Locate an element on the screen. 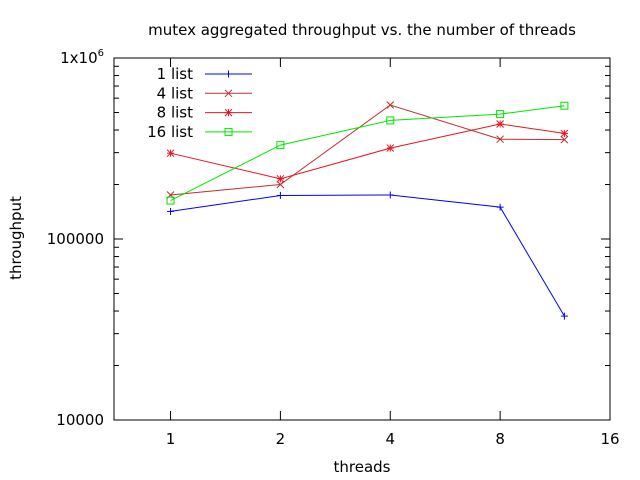 This screenshot has height=480, width=640. legend-marker-8-list is located at coordinates (228, 112).